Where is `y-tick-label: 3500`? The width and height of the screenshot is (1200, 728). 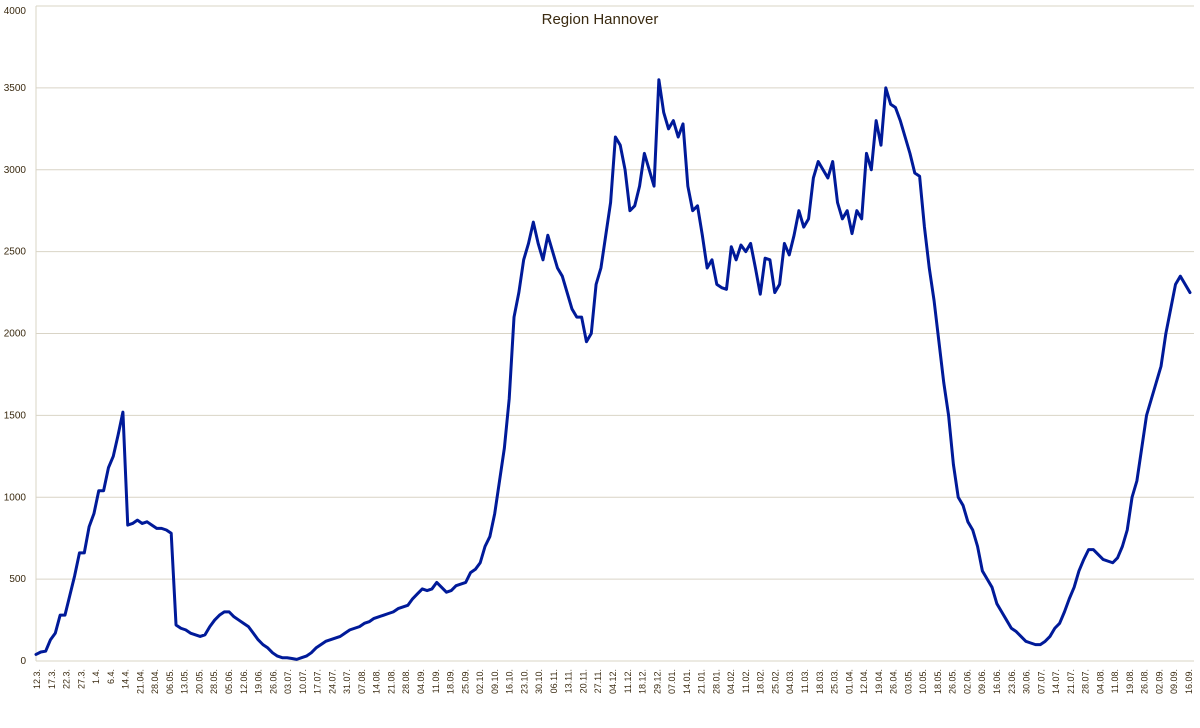
y-tick-label: 3500 is located at coordinates (15, 88).